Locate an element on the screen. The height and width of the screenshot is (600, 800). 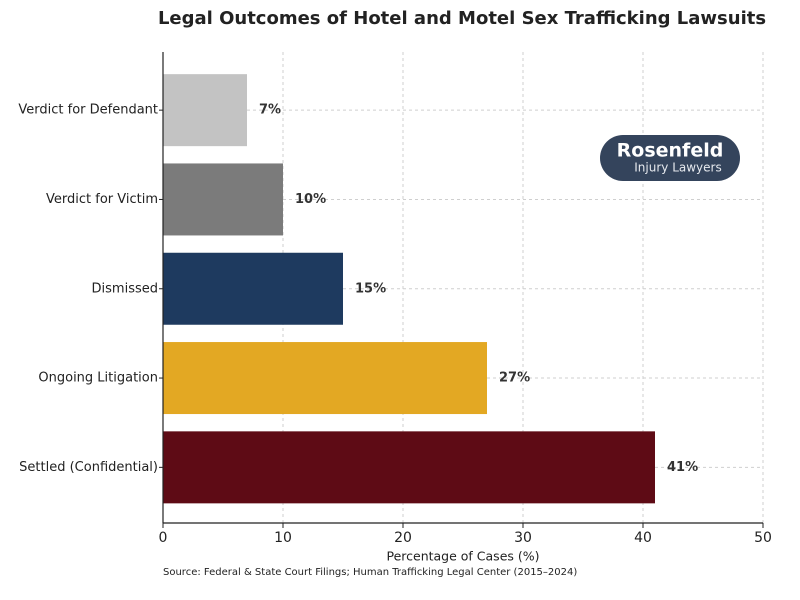
value-label: 27% is located at coordinates (514, 378).